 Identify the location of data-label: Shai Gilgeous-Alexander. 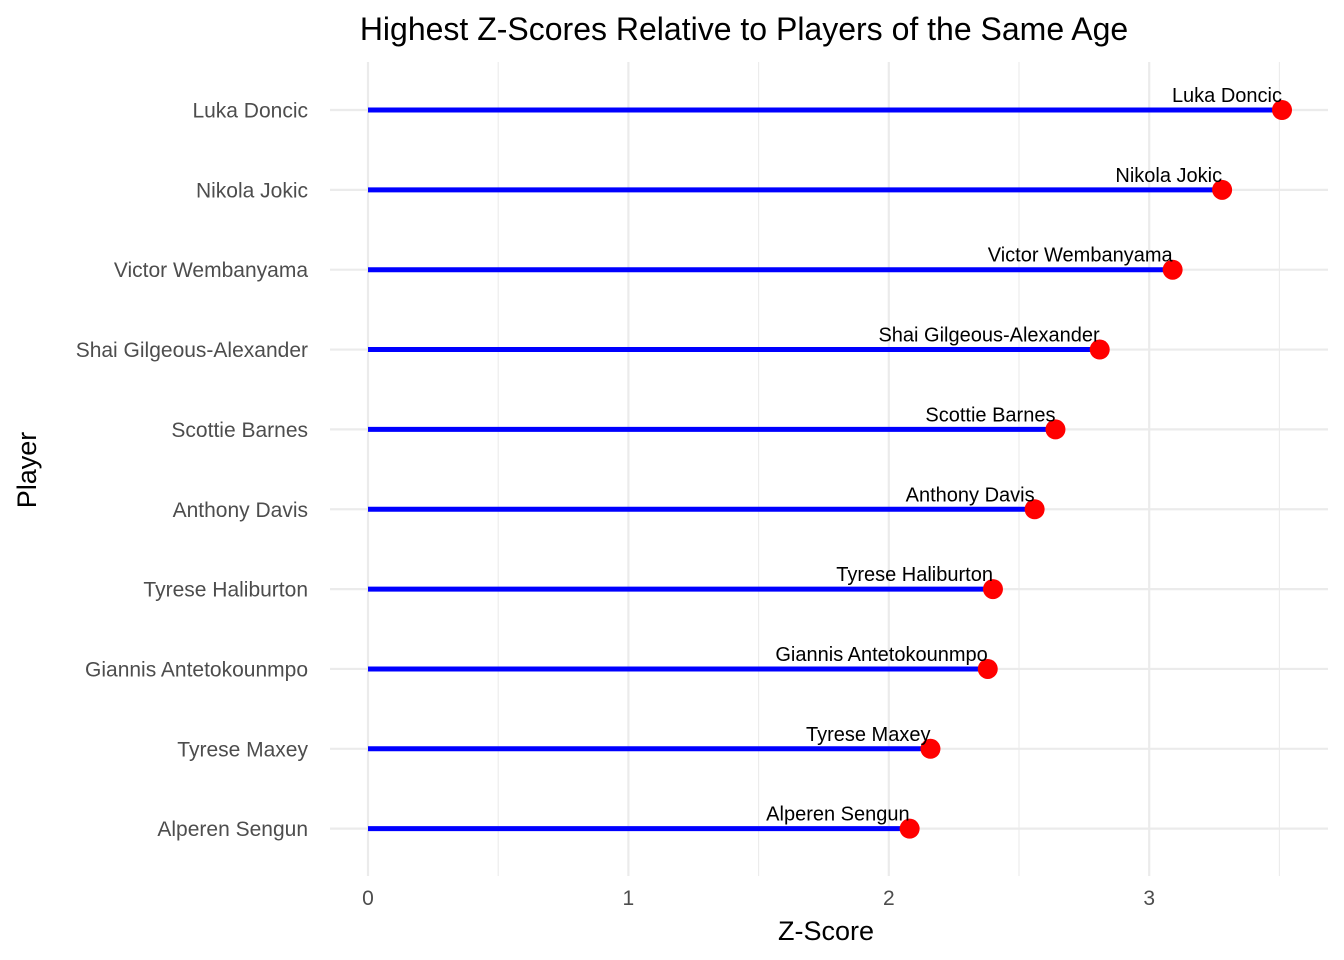
(989, 336).